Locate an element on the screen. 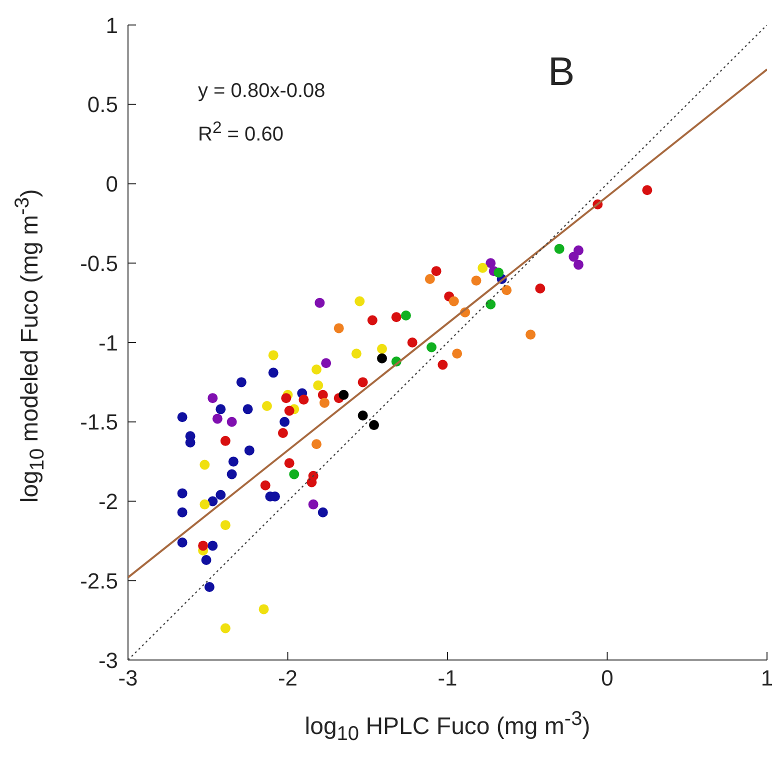 This screenshot has height=760, width=774. annotation: R$^{2}$ = 0.60 is located at coordinates (241, 132).